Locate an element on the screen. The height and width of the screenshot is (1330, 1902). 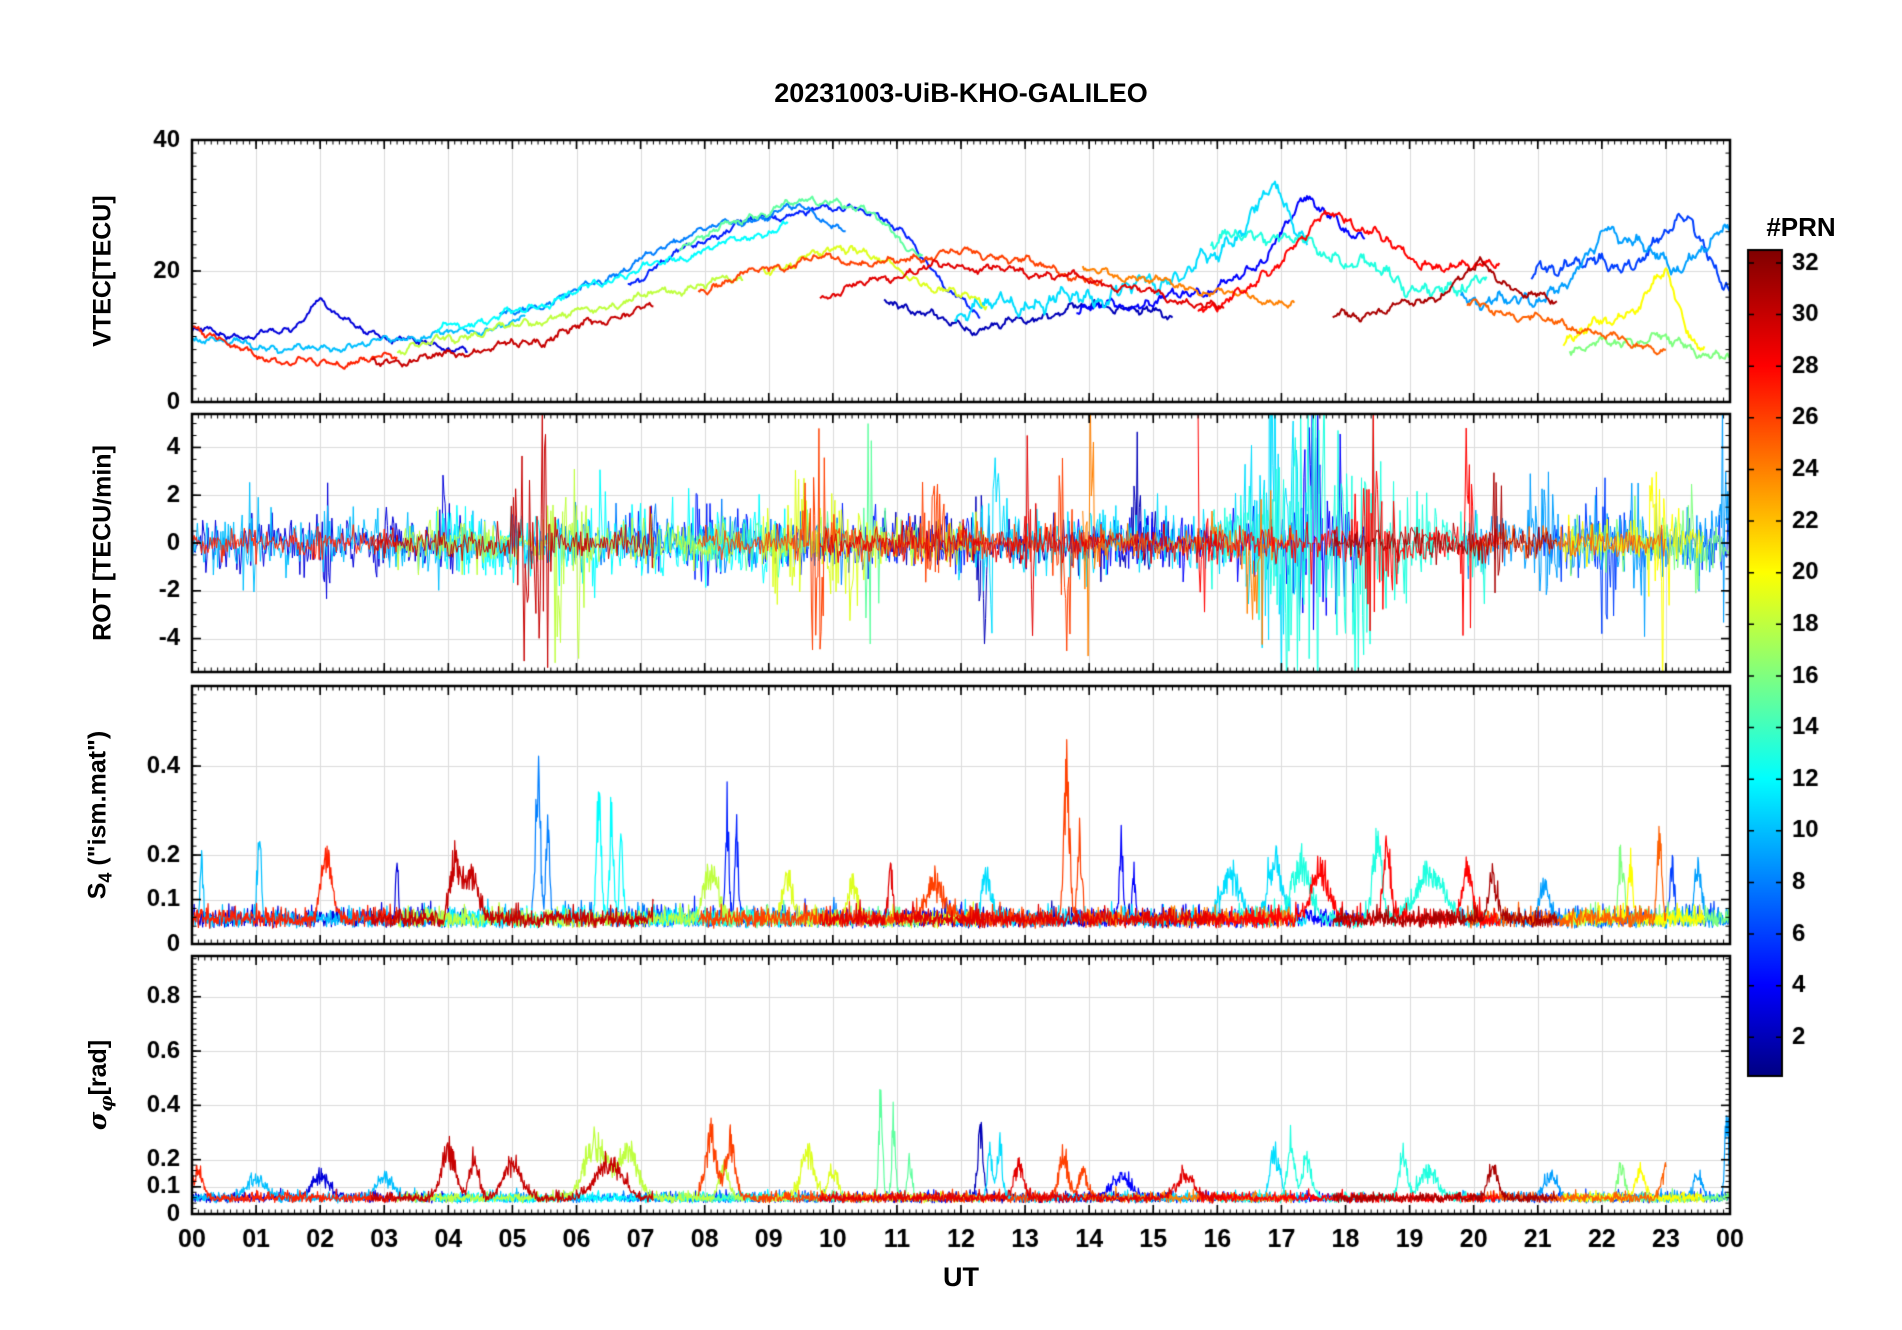
rot-axis-label-text: ROT [TECU/min] is located at coordinates (102, 543).